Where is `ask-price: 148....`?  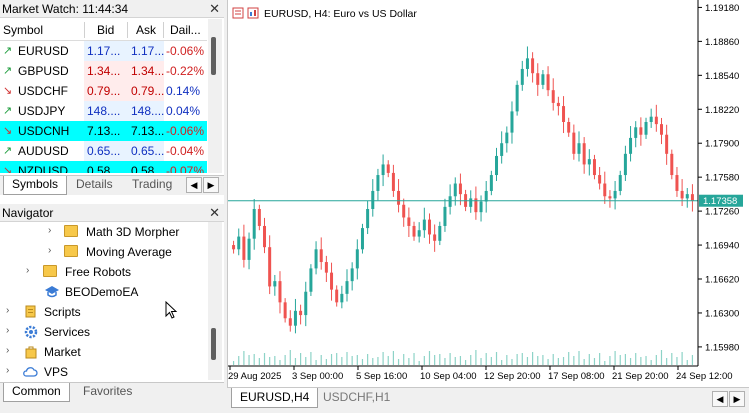
ask-price: 148.... is located at coordinates (148, 111).